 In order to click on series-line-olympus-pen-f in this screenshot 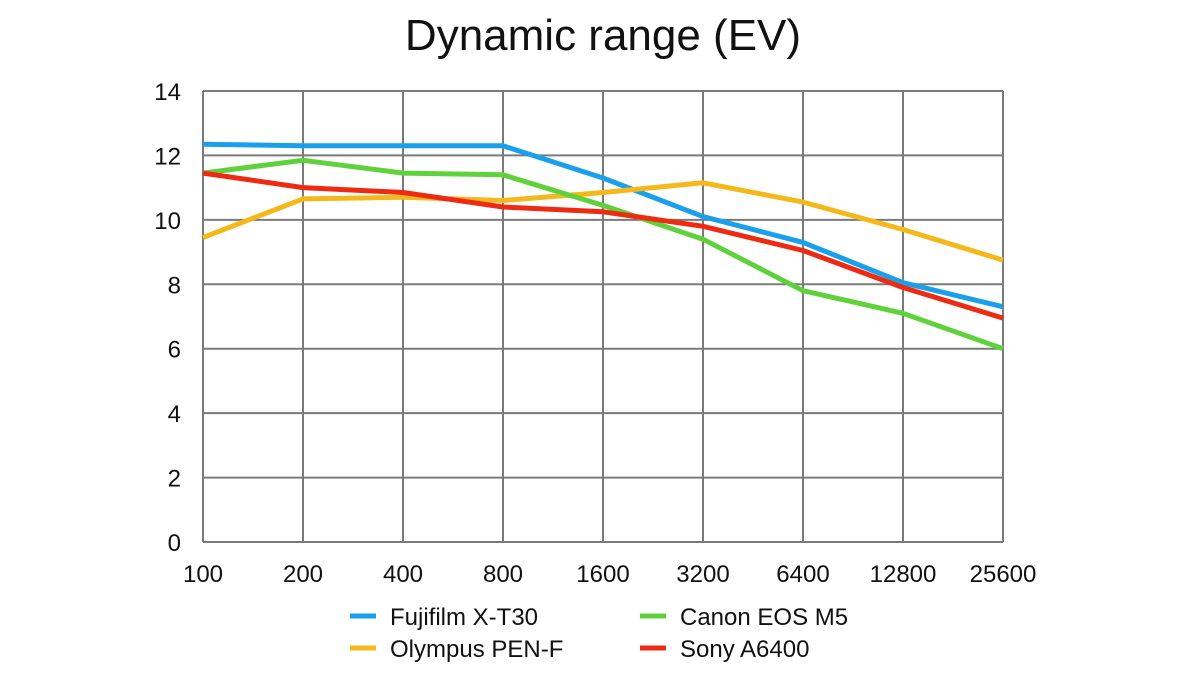, I will do `click(603, 221)`.